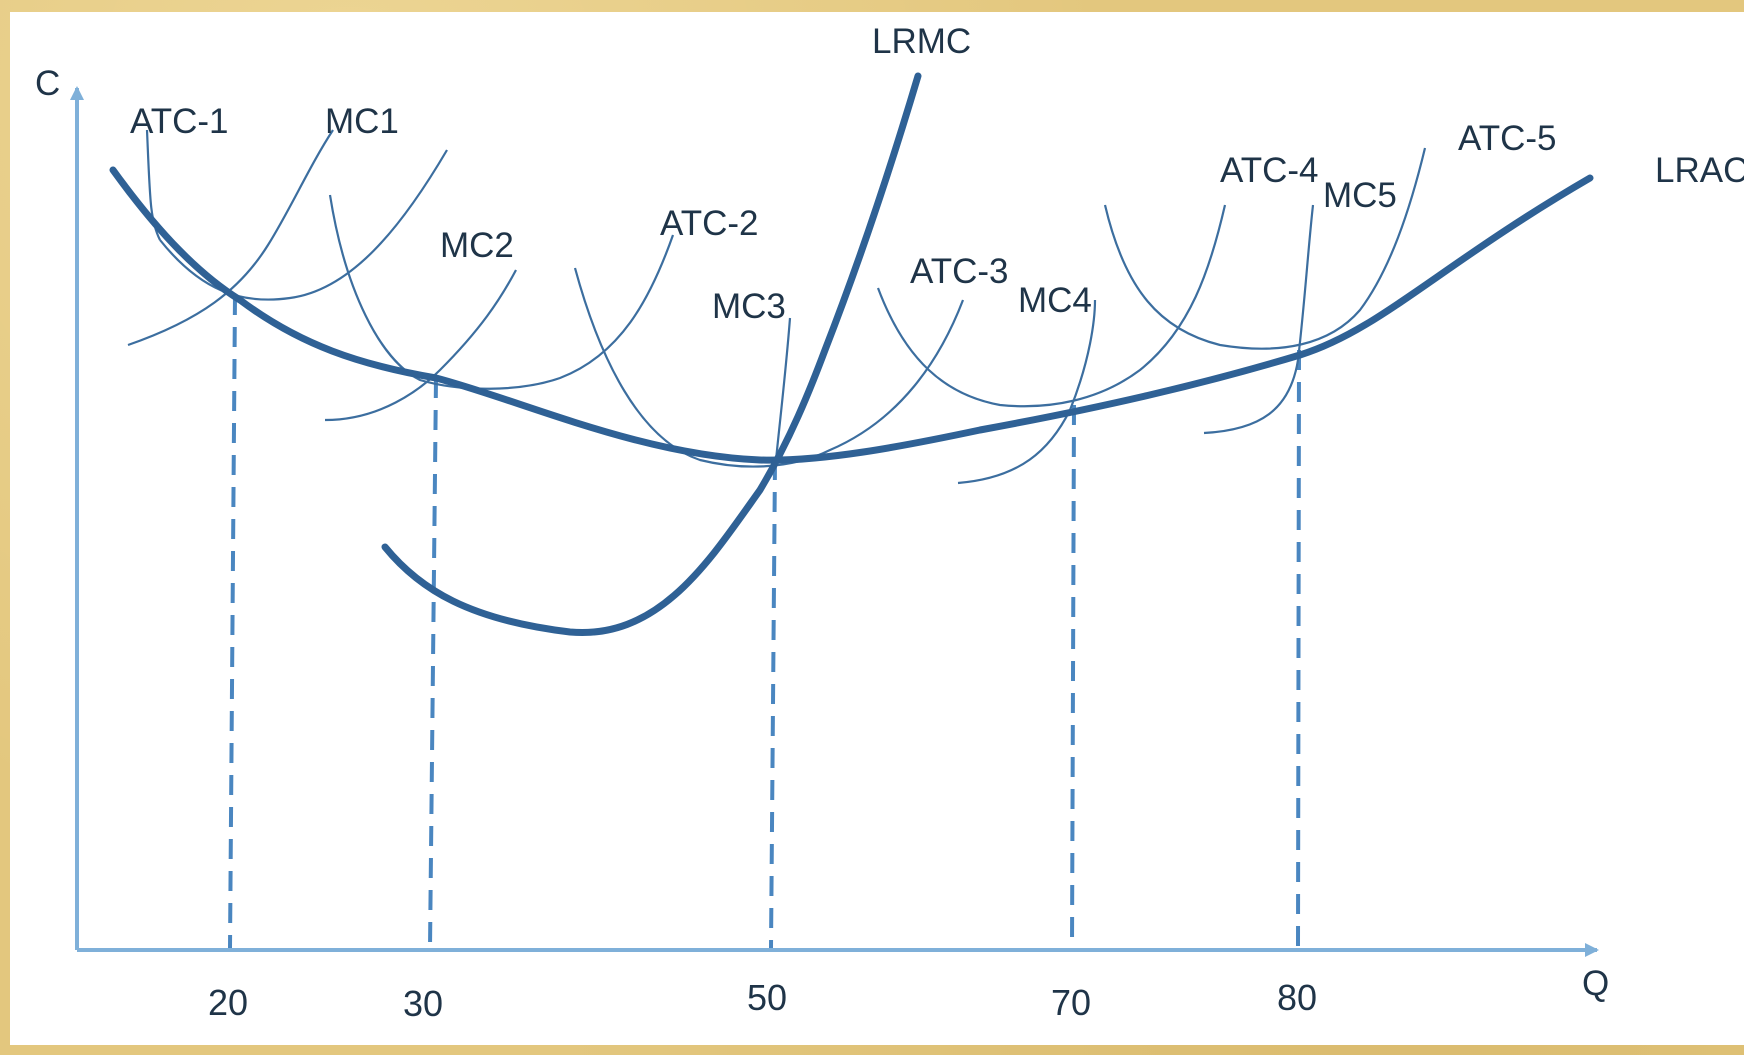 The width and height of the screenshot is (1744, 1055). I want to click on tick-label-80: 80, so click(1297, 997).